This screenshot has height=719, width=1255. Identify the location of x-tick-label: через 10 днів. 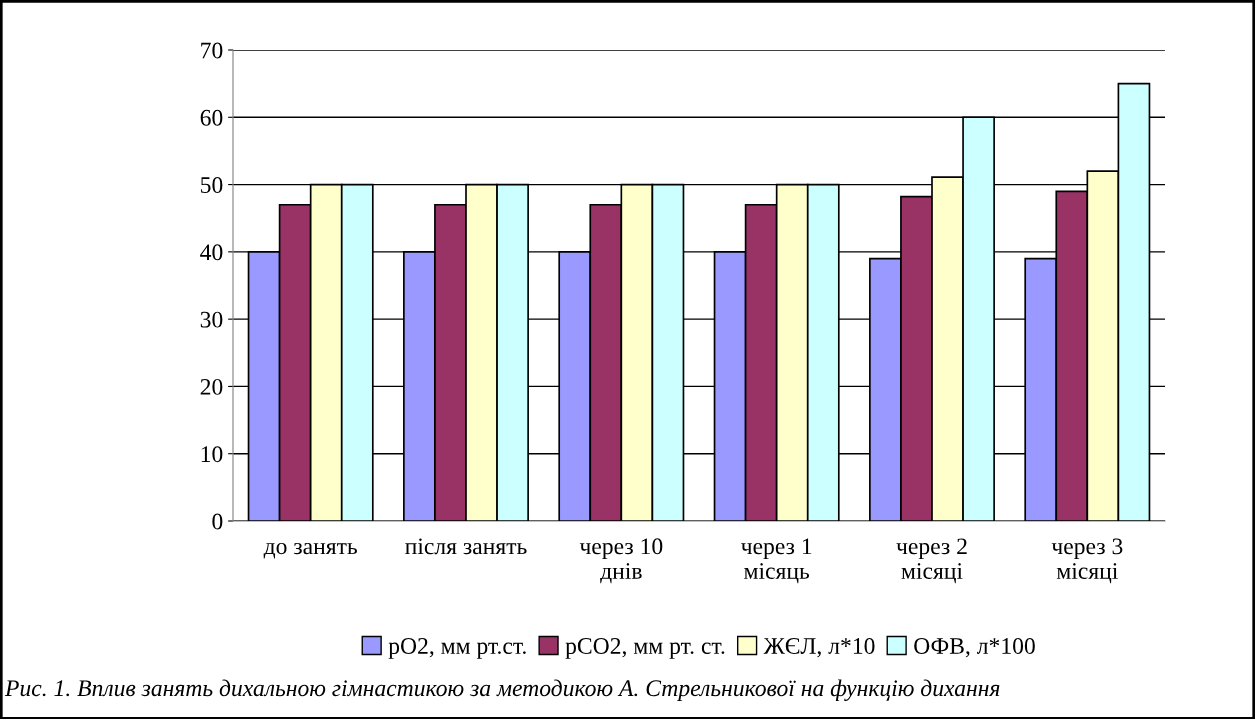
(621, 561).